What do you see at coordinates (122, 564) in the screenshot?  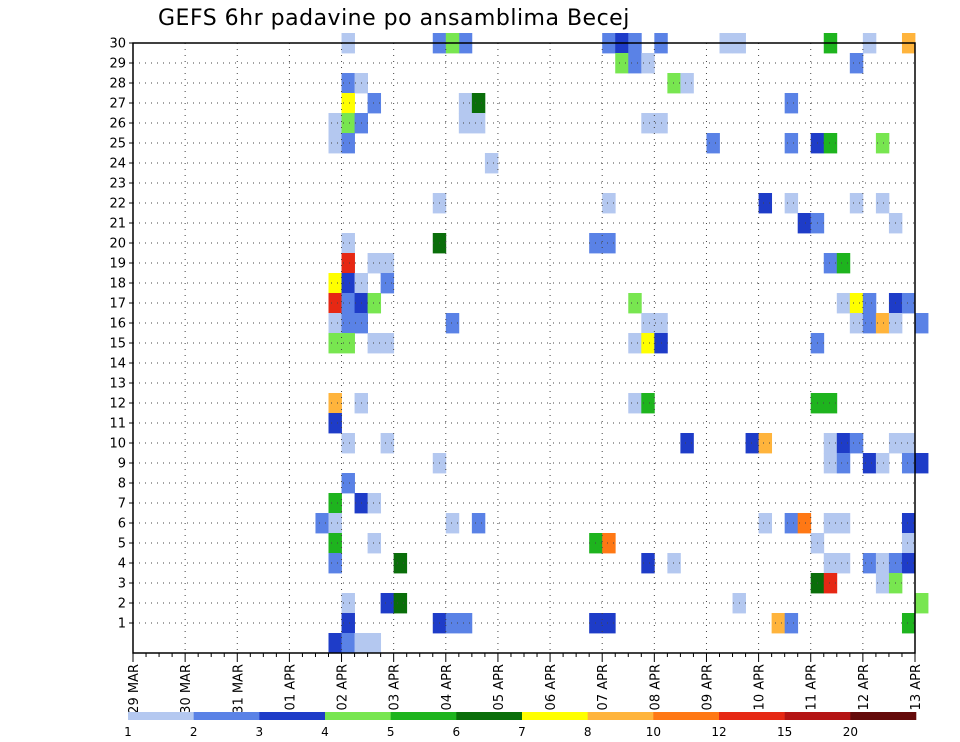 I see `y-tick-label: 4` at bounding box center [122, 564].